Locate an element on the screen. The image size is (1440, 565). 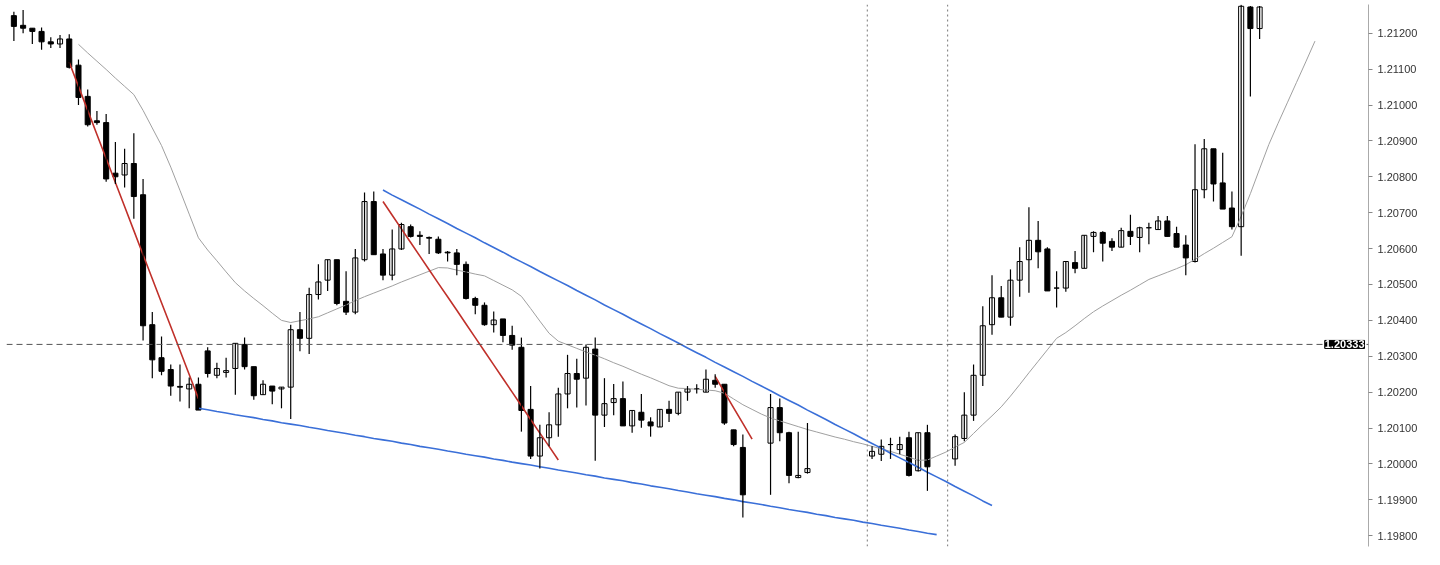
y-tick-label: 1.20900 is located at coordinates (1397, 140).